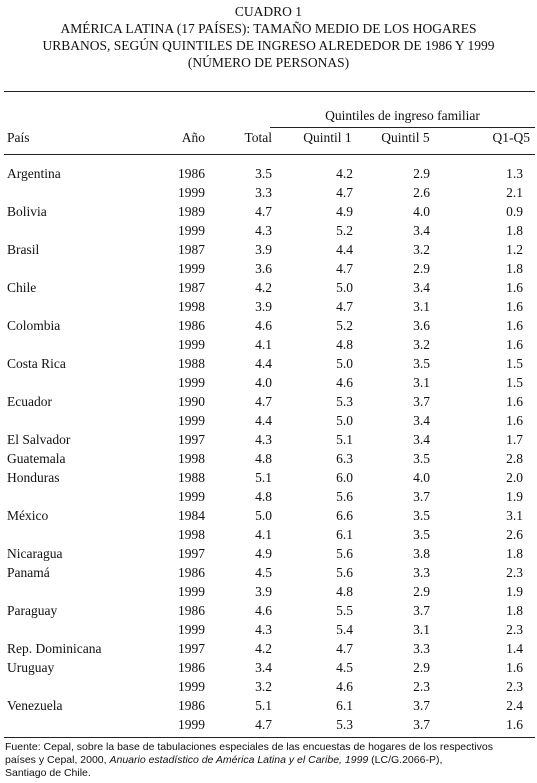 The height and width of the screenshot is (783, 537). I want to click on cell: 1.8, so click(514, 553).